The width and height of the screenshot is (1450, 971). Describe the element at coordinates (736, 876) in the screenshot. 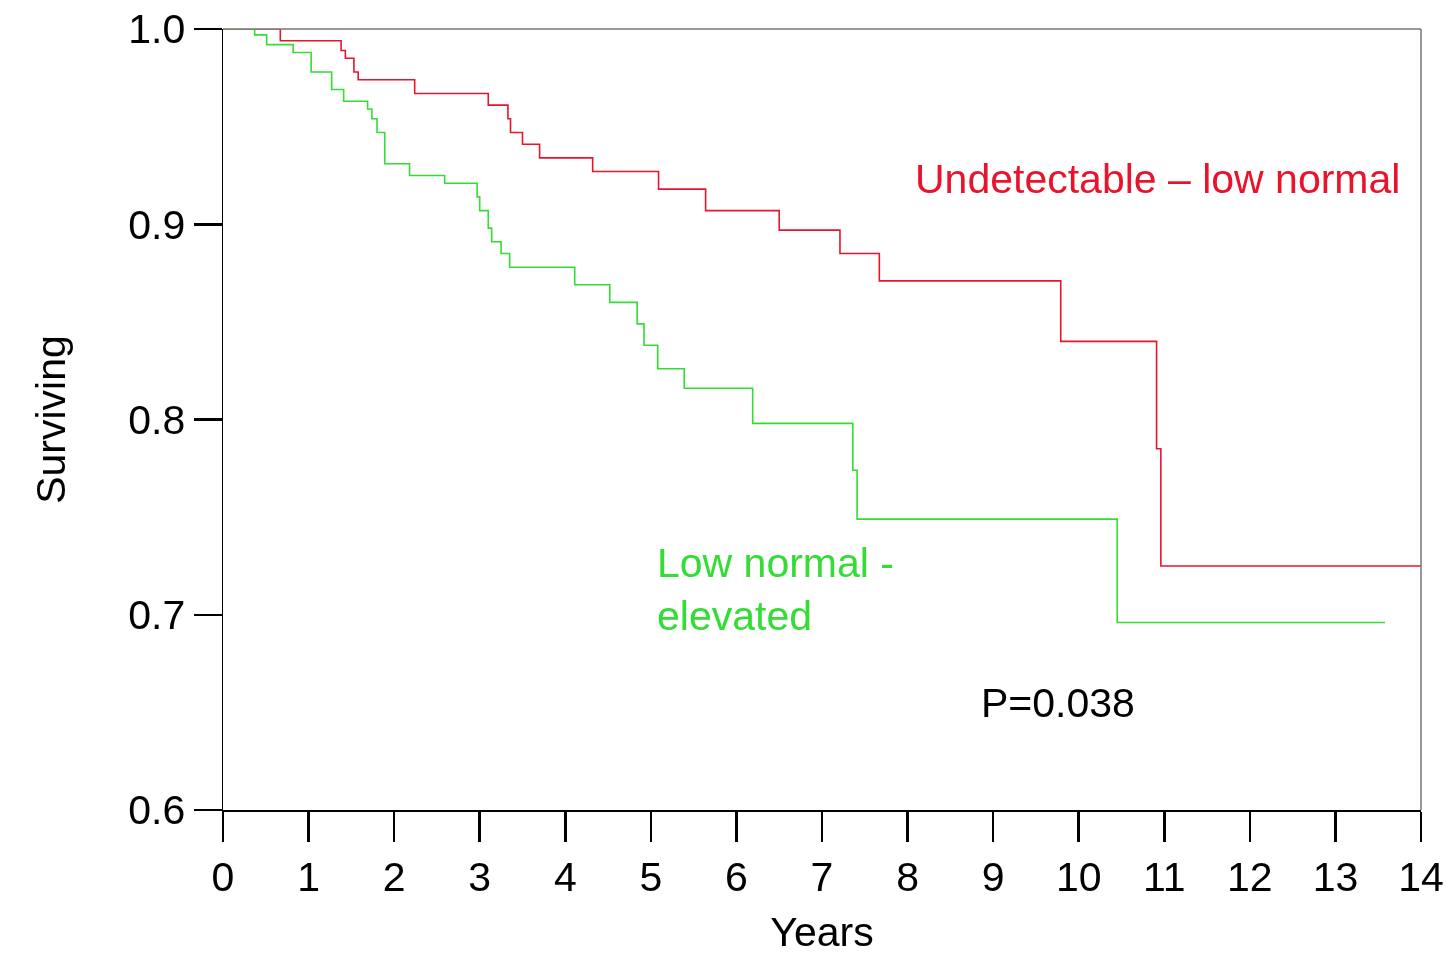

I see `x-tick-label: 6` at that location.